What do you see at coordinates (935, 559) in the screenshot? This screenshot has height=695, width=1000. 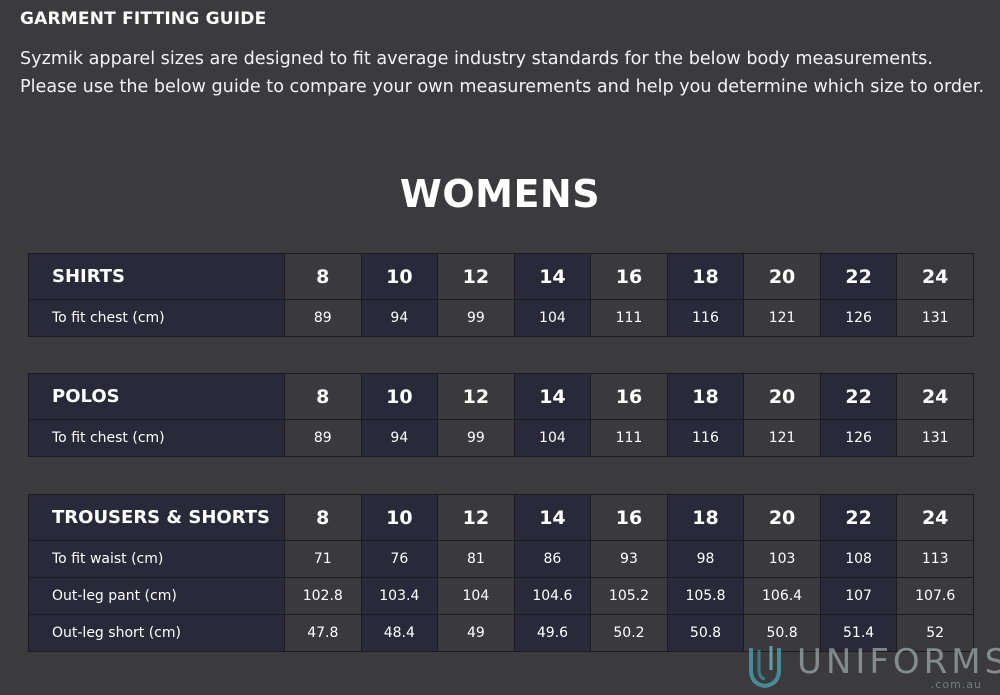 I see `measurement-cell: 113` at bounding box center [935, 559].